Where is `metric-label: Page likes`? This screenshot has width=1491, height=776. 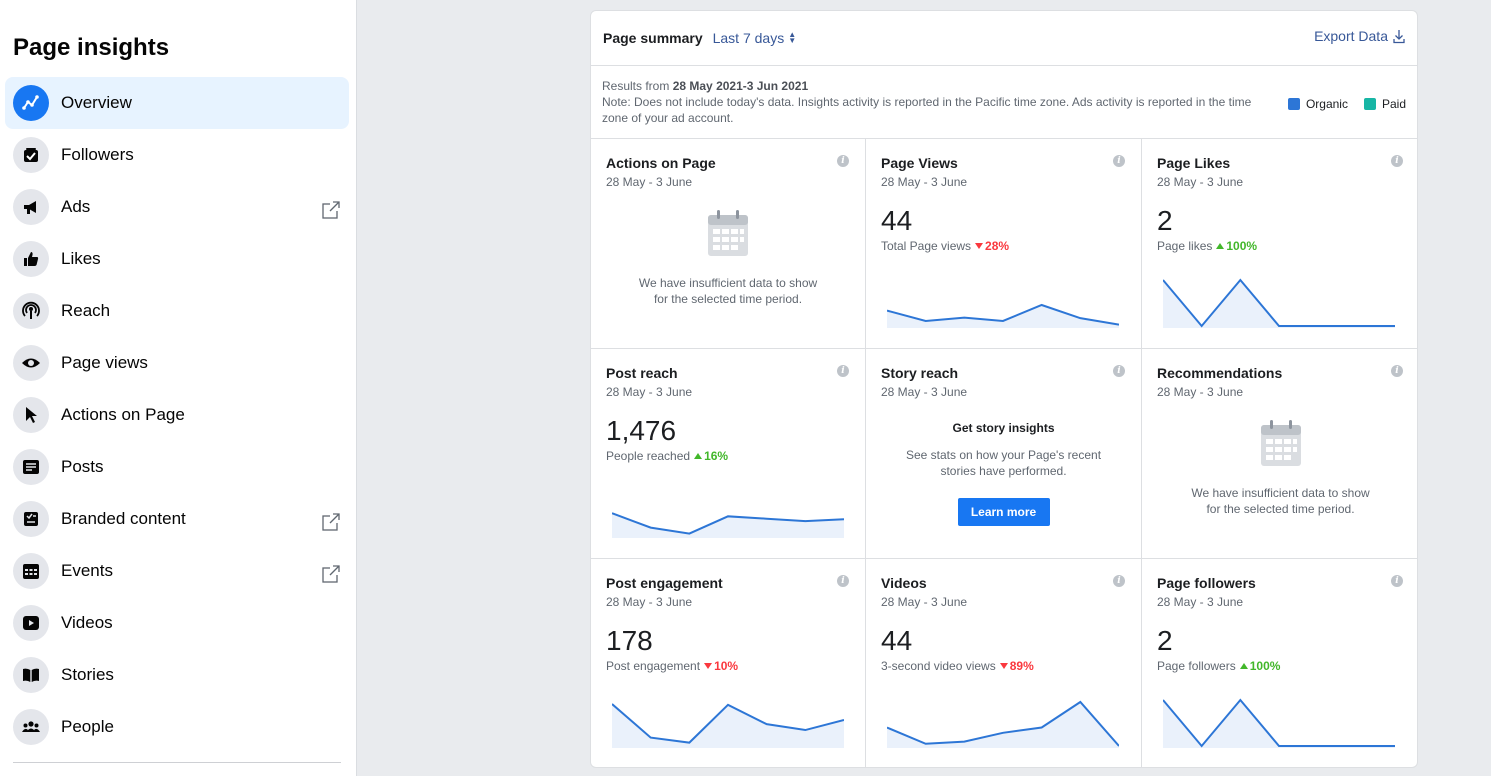
metric-label: Page likes is located at coordinates (1185, 246).